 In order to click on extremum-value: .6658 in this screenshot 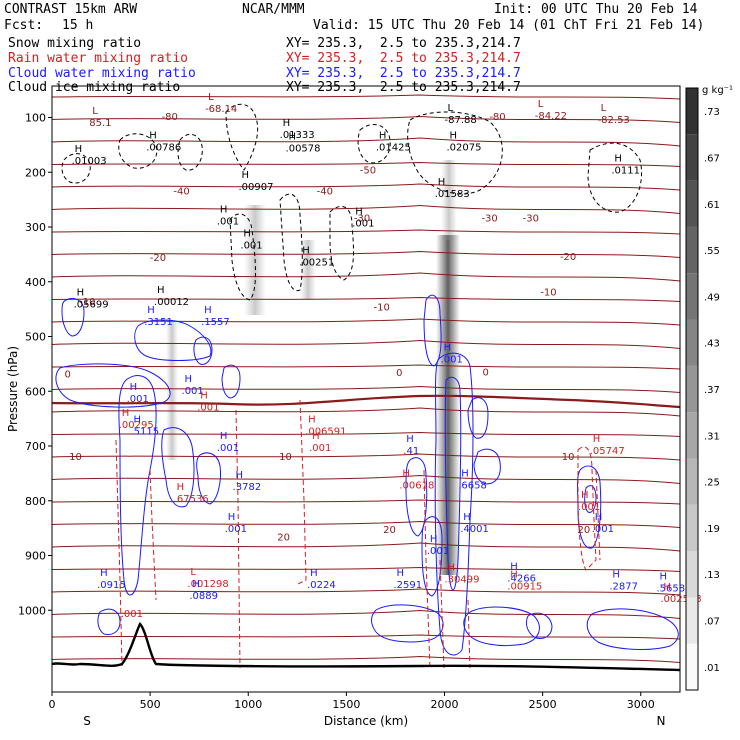, I will do `click(472, 485)`.